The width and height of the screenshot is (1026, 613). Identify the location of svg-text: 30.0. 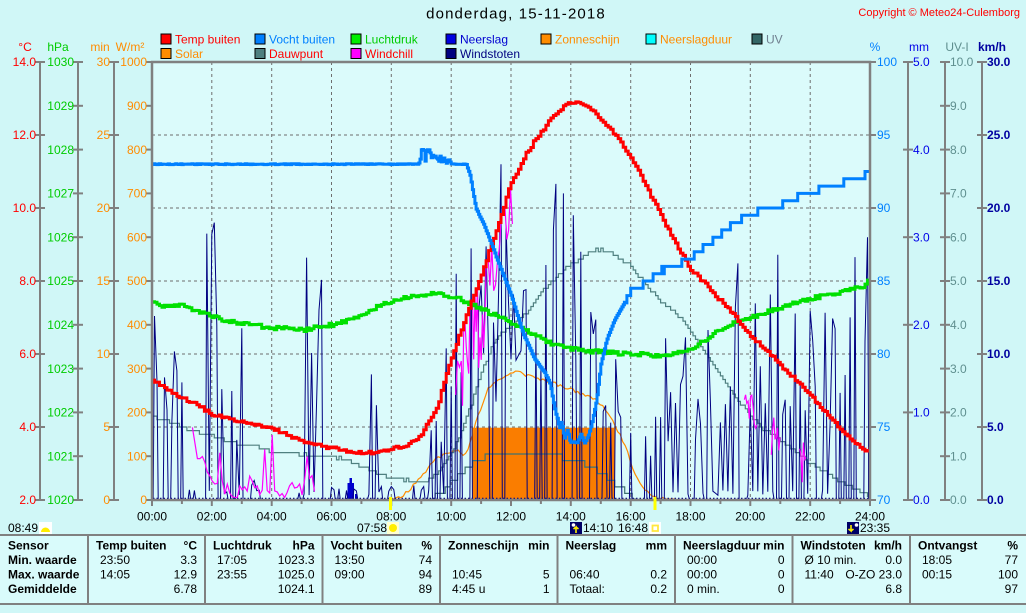
(999, 62).